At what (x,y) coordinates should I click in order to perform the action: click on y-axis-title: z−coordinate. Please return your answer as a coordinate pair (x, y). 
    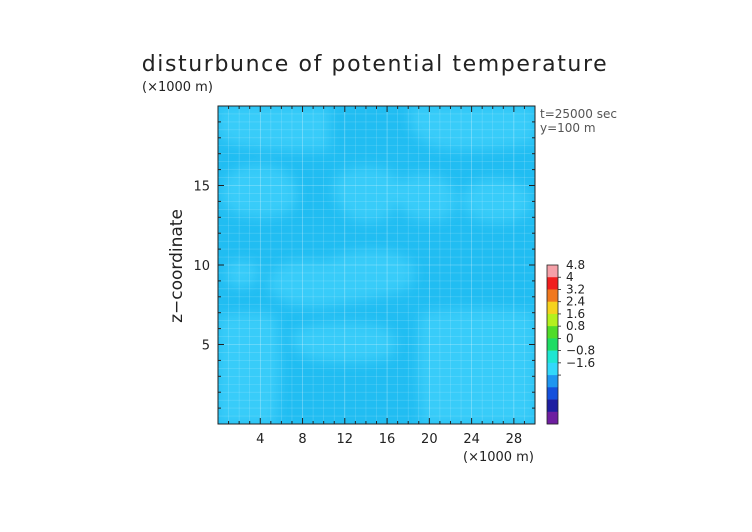
    Looking at the image, I should click on (177, 266).